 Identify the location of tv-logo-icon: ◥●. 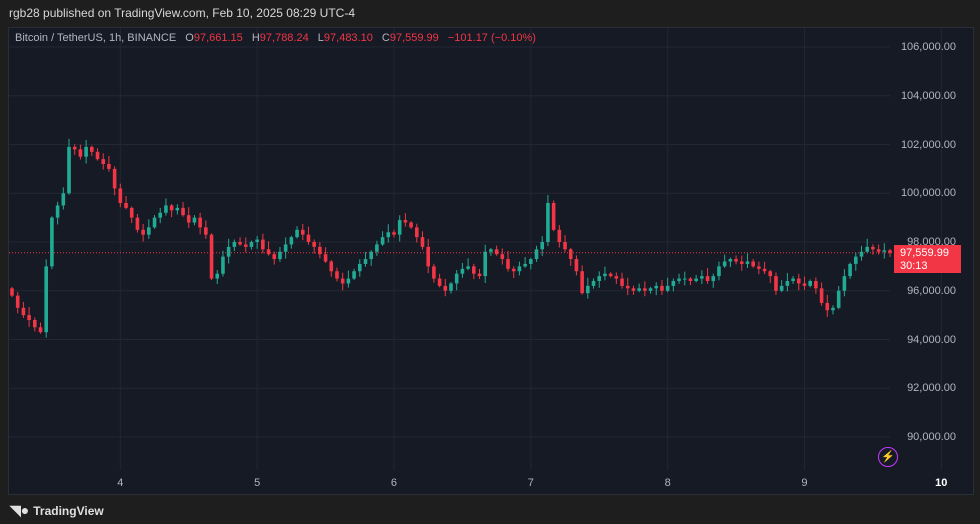
(20, 510).